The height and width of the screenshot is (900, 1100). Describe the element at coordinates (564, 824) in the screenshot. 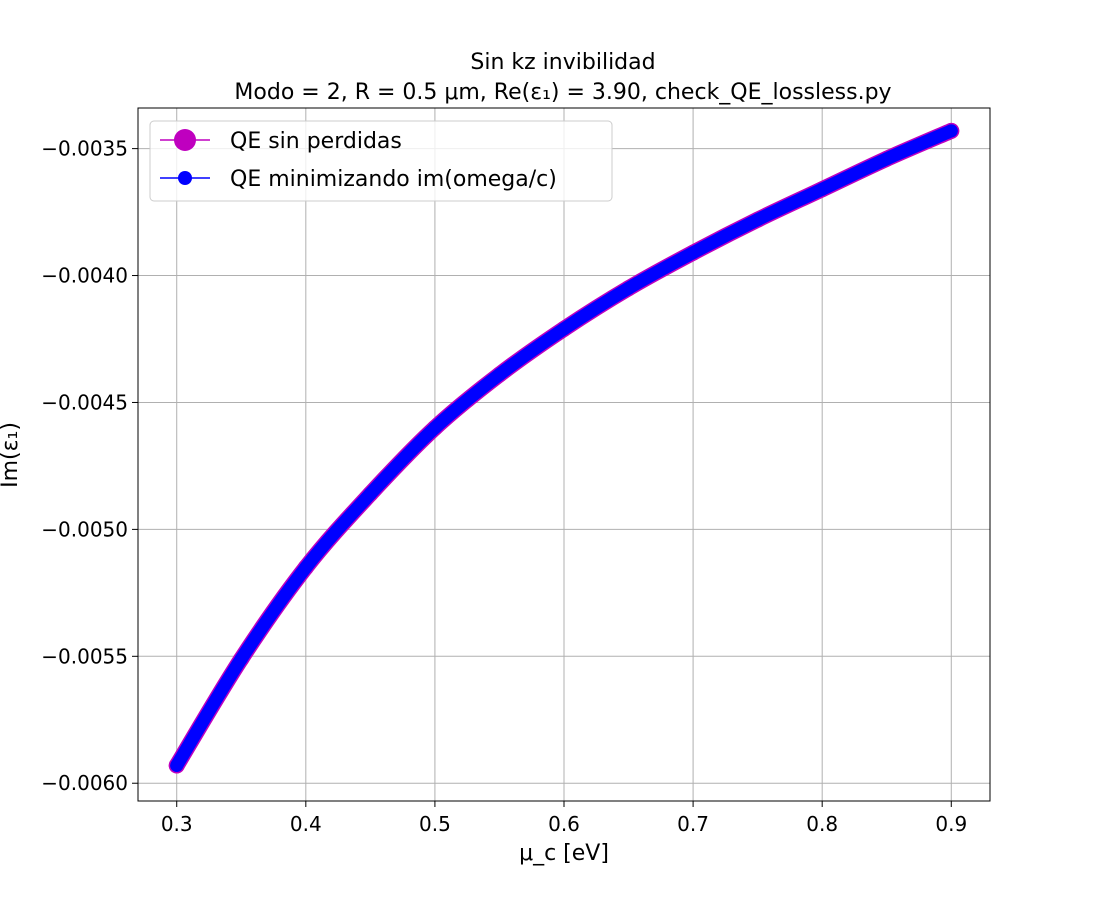

I see `x-tick-label: 0.6` at that location.